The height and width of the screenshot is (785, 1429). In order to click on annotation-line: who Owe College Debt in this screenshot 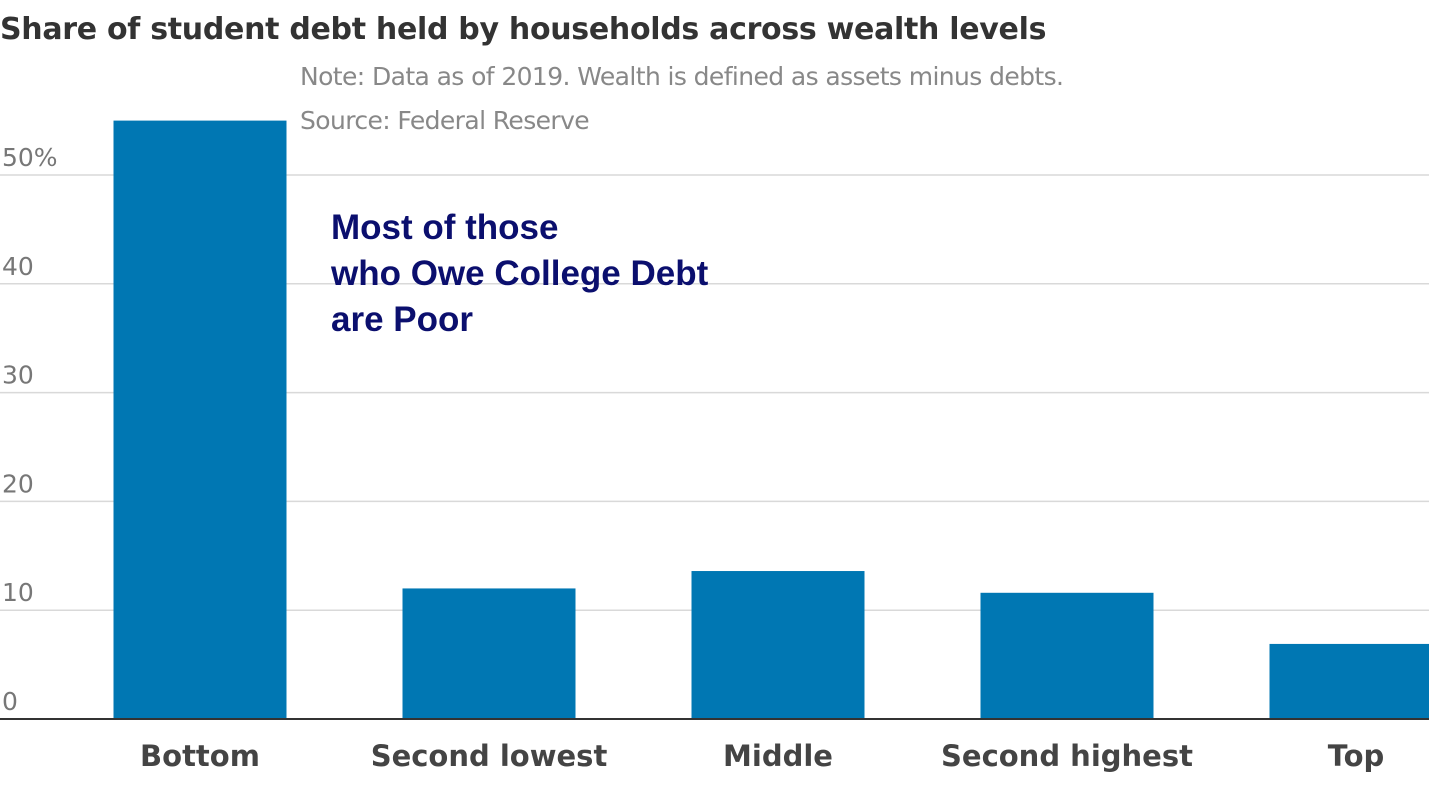, I will do `click(520, 273)`.